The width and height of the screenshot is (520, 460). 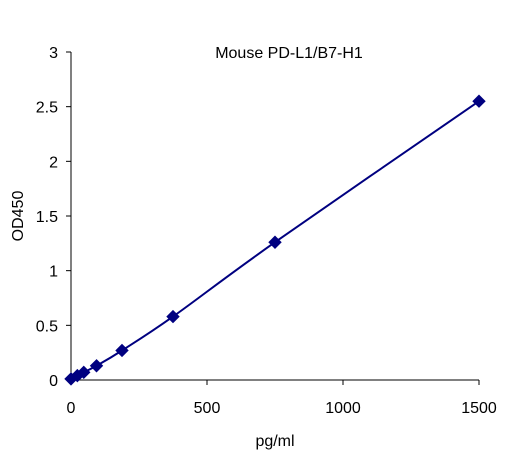 What do you see at coordinates (53, 381) in the screenshot?
I see `y-tick-label: 0` at bounding box center [53, 381].